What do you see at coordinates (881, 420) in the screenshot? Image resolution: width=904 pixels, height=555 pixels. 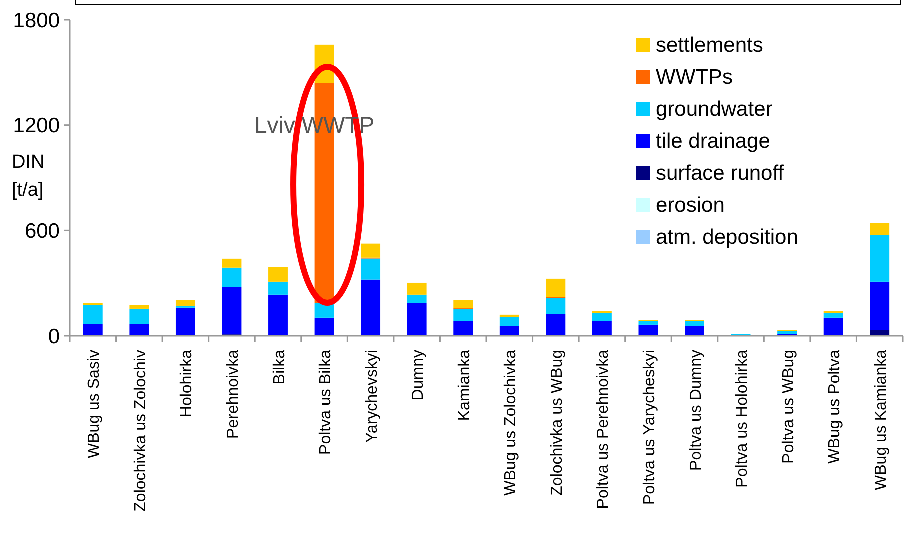 I see `x-tick-label: WBug us Kamianka` at bounding box center [881, 420].